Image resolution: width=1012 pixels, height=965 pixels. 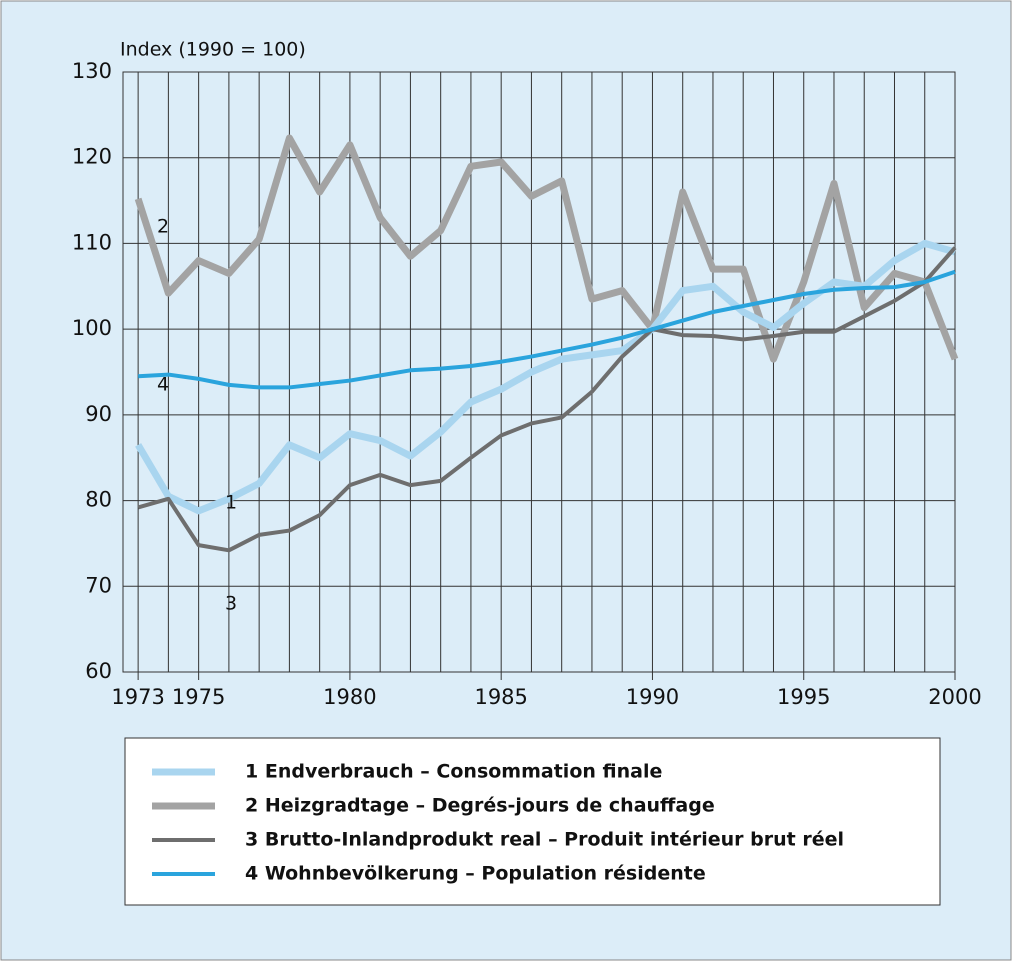 What do you see at coordinates (92, 71) in the screenshot?
I see `y-tick-label: 130` at bounding box center [92, 71].